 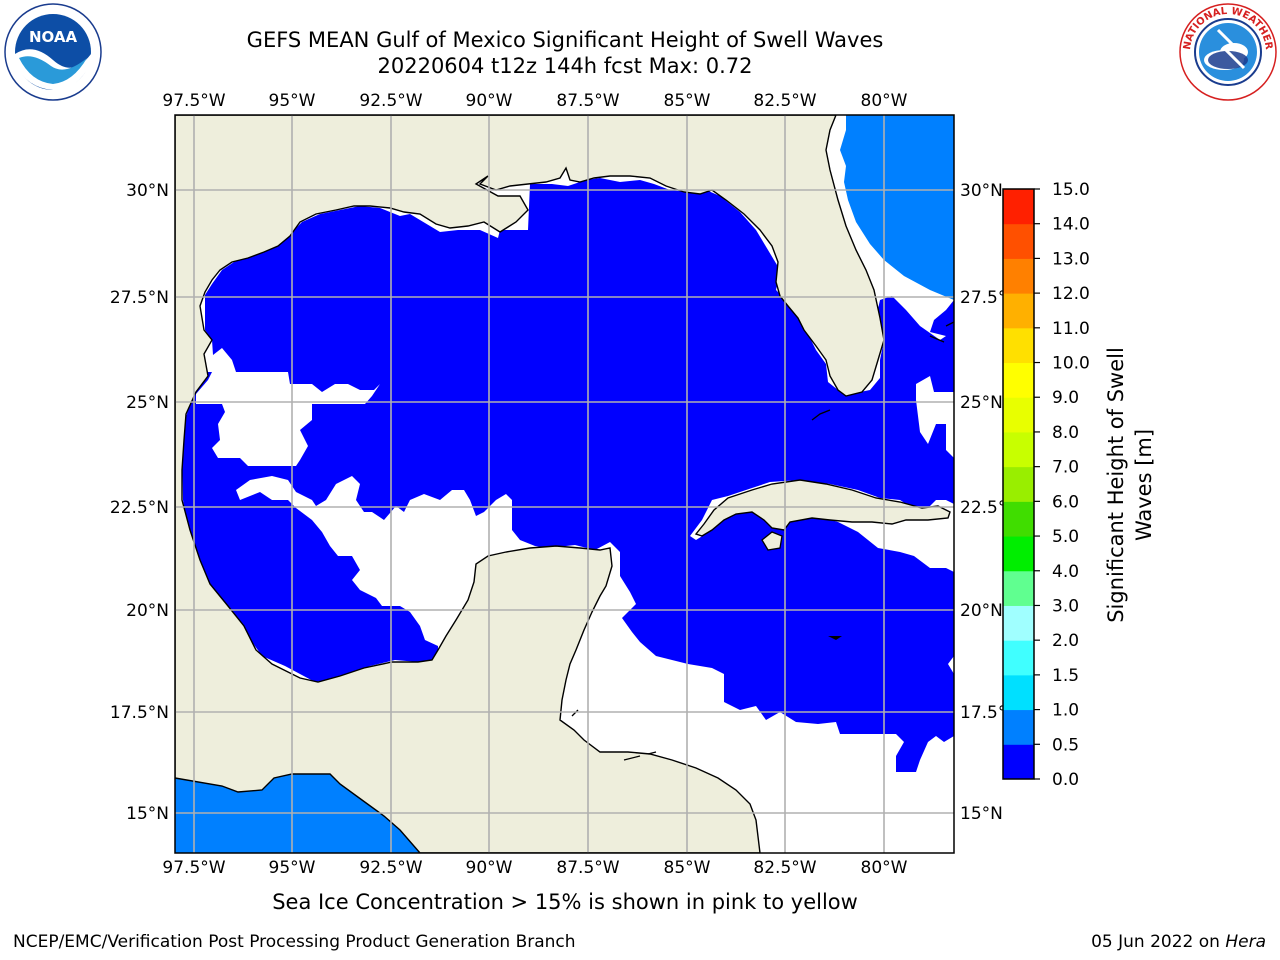 What do you see at coordinates (1065, 468) in the screenshot?
I see `colorbar-tick-label: 7.0` at bounding box center [1065, 468].